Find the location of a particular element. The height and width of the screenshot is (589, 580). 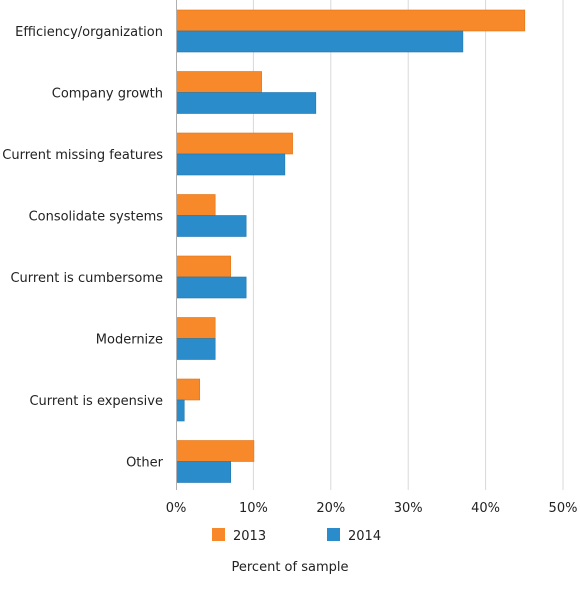

category-label: Efficiency/organization is located at coordinates (89, 32).